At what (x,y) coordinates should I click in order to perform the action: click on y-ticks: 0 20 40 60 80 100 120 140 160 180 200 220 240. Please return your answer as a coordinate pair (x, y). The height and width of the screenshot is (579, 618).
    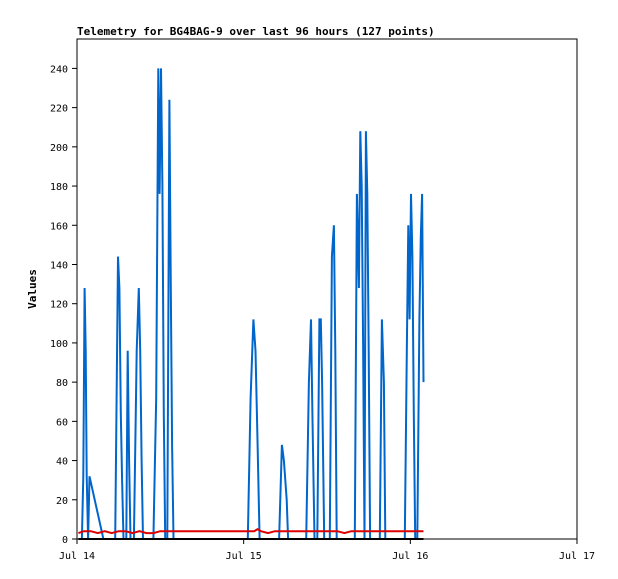
    Looking at the image, I should click on (63, 305).